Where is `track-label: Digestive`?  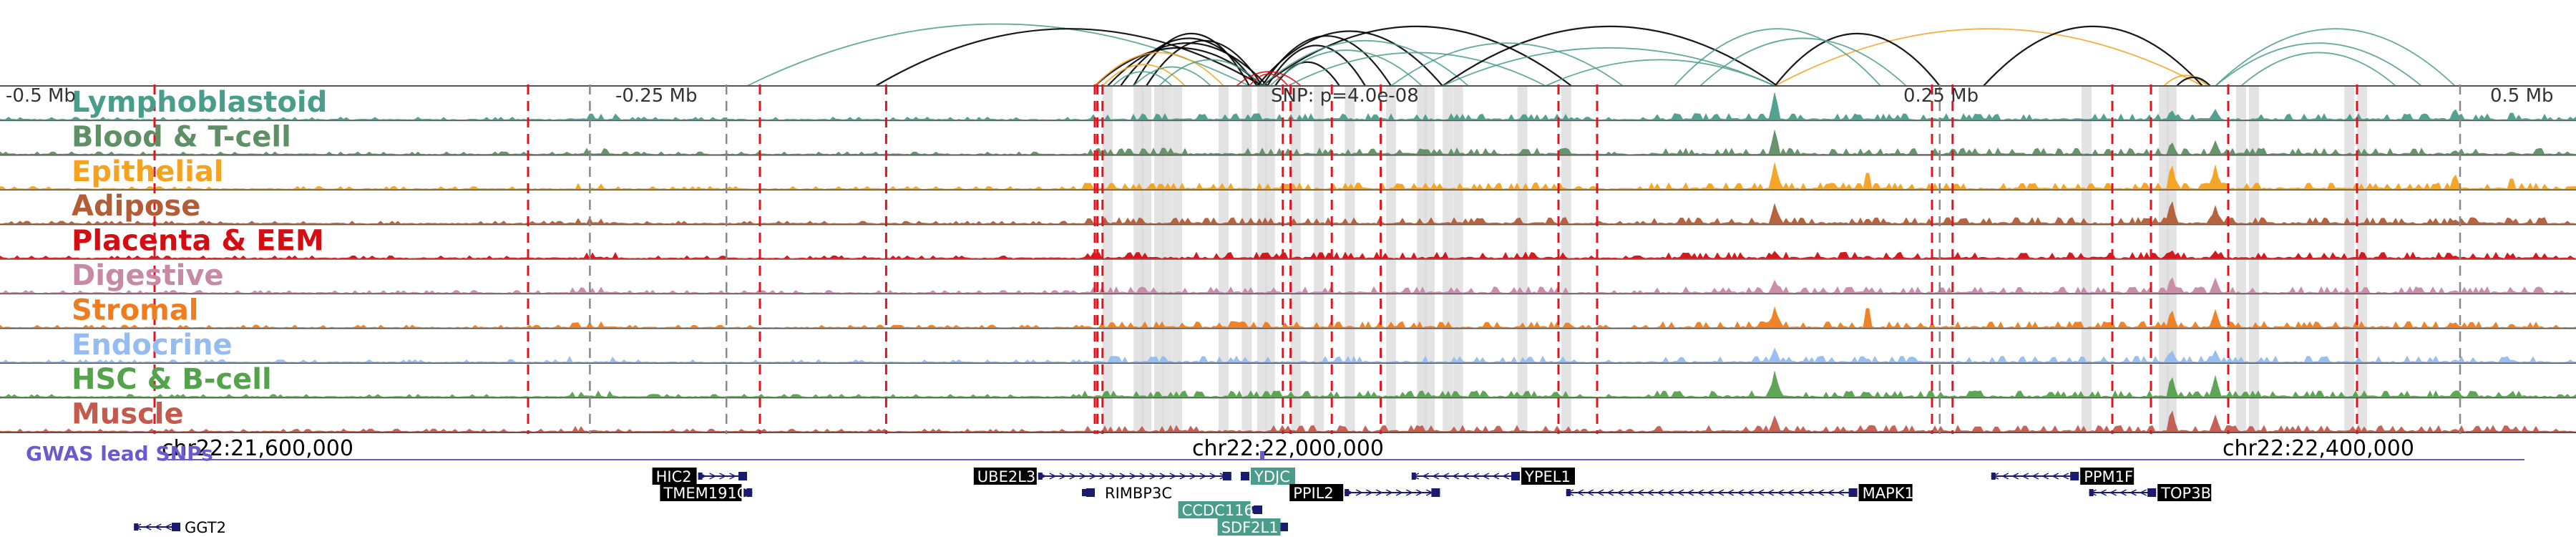
track-label: Digestive is located at coordinates (148, 275).